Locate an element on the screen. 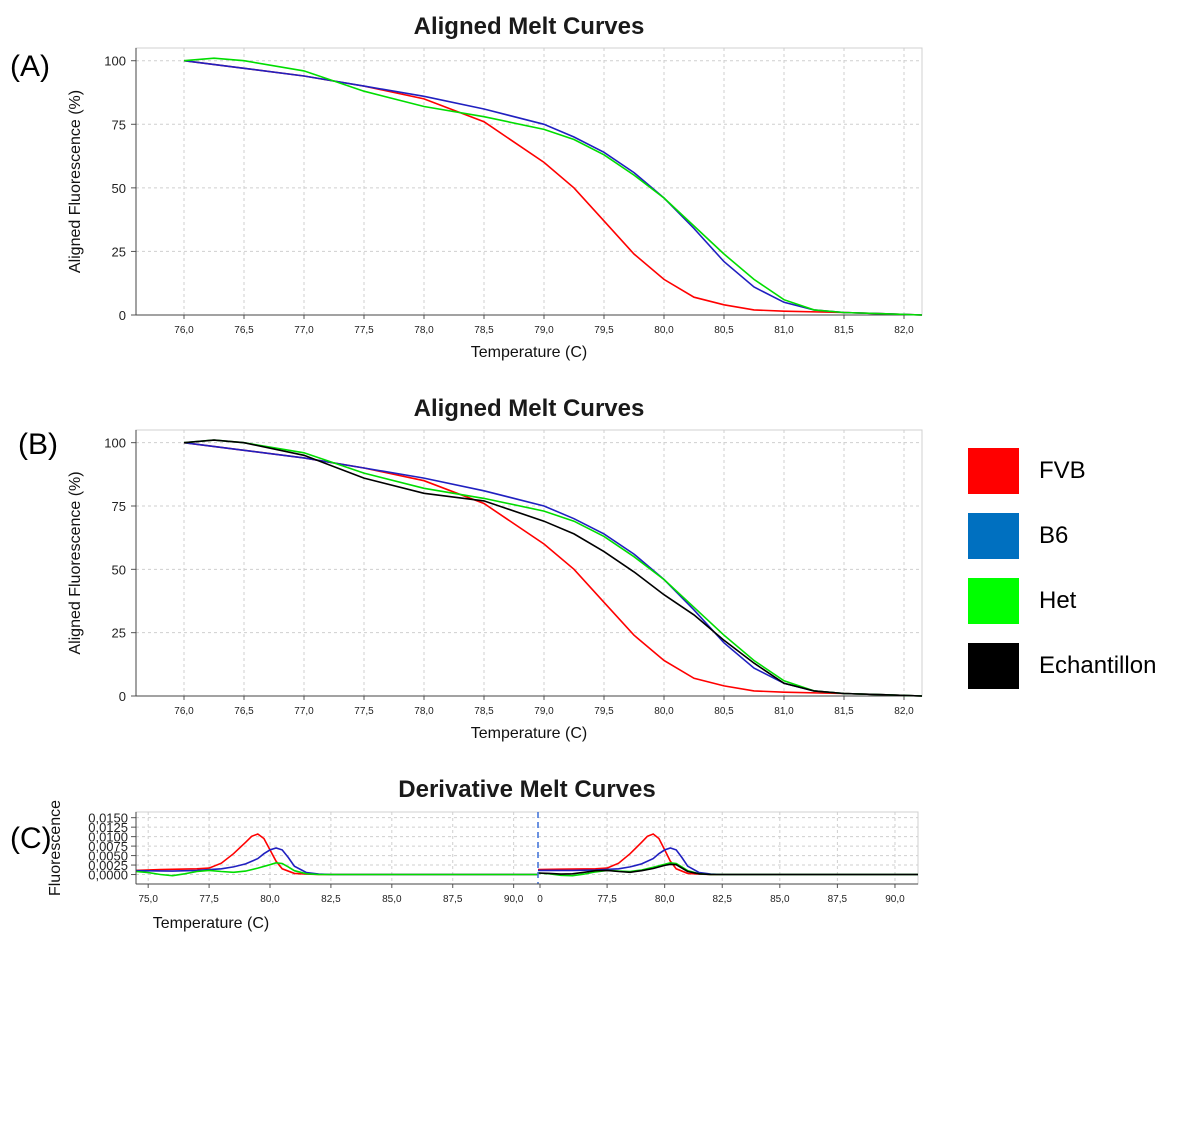  legend-swatch-echantillon is located at coordinates (993, 665).